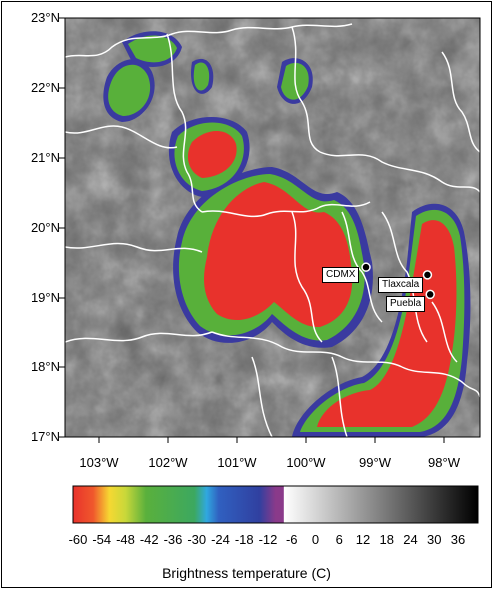 The height and width of the screenshot is (591, 495). Describe the element at coordinates (45, 436) in the screenshot. I see `lat-label: 17°N` at that location.